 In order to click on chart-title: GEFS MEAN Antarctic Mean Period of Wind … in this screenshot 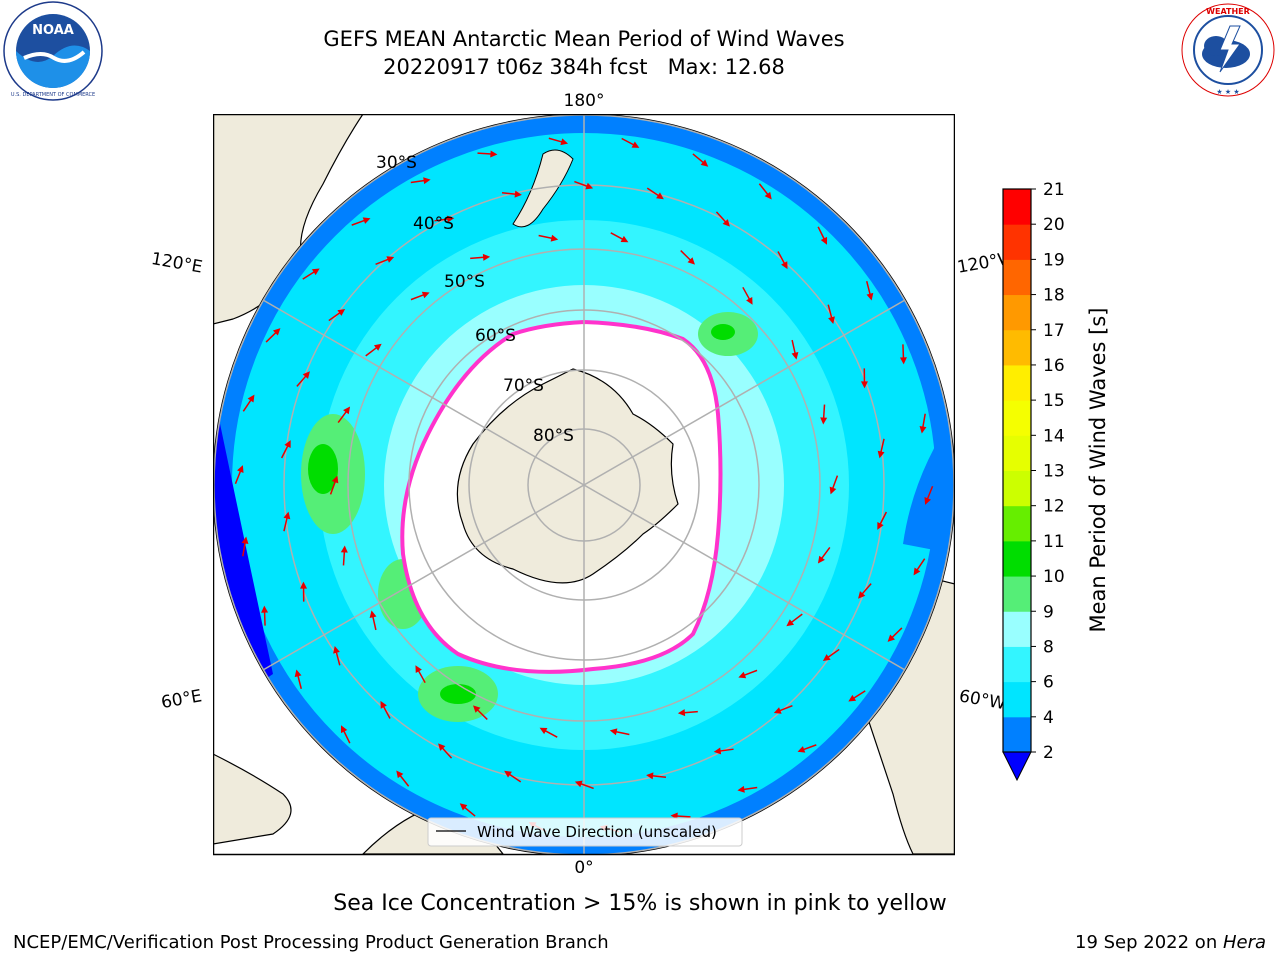, I will do `click(584, 39)`.